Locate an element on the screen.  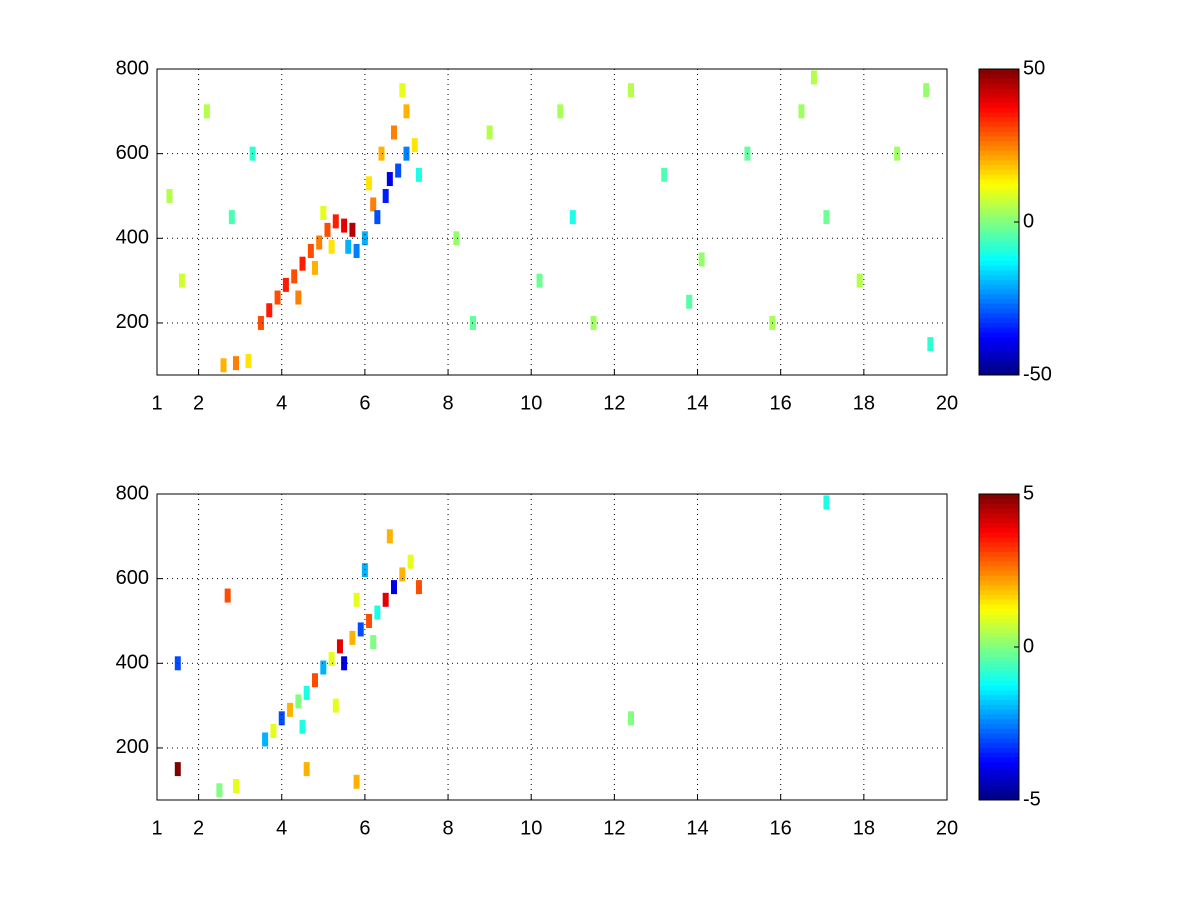
colorbar-label: 5 is located at coordinates (1028, 493).